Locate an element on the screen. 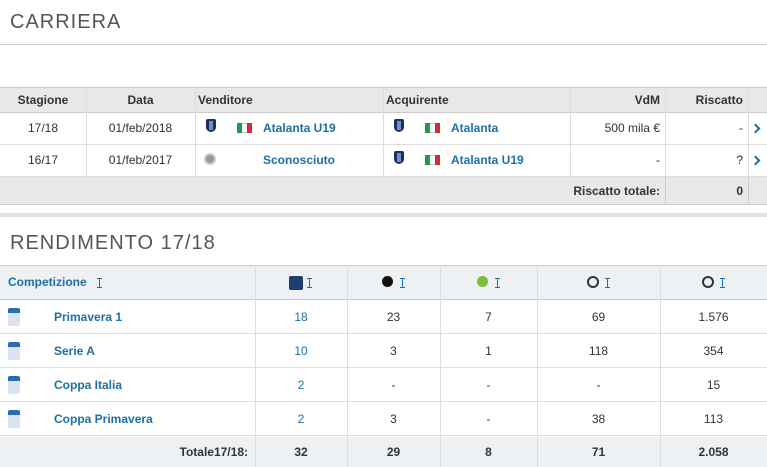  competition: Primavera 1 is located at coordinates (88, 317).